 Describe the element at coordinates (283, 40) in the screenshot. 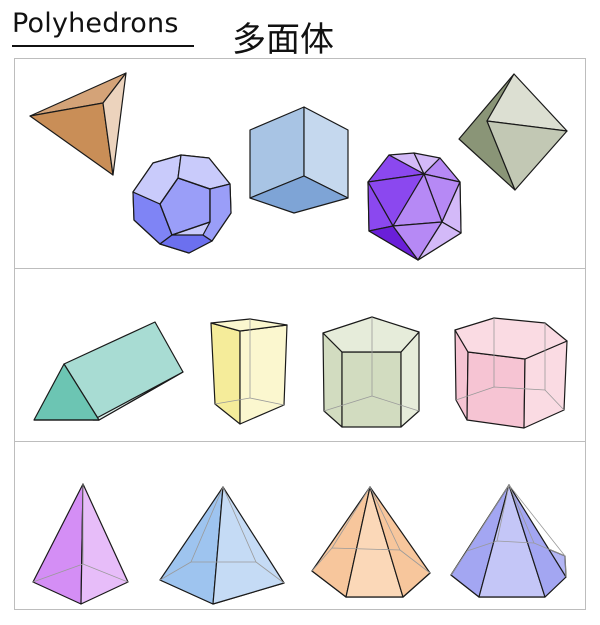

I see `page-title-chinese: 多面体` at that location.